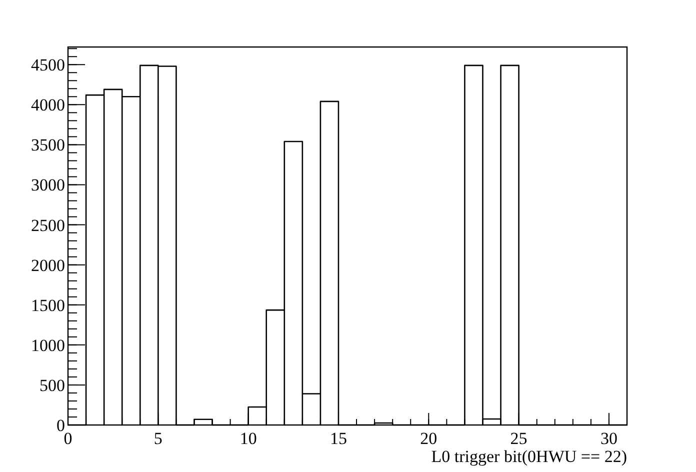 This screenshot has width=696, height=472. What do you see at coordinates (48, 305) in the screenshot?
I see `y-tick-label: 1500` at bounding box center [48, 305].